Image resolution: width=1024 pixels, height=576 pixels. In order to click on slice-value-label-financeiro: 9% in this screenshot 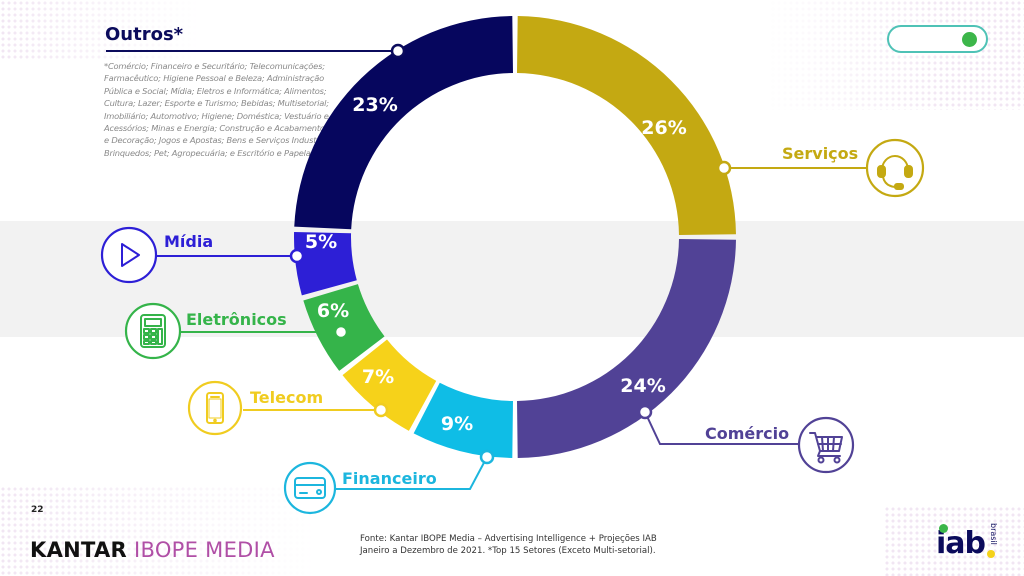, I will do `click(457, 424)`.